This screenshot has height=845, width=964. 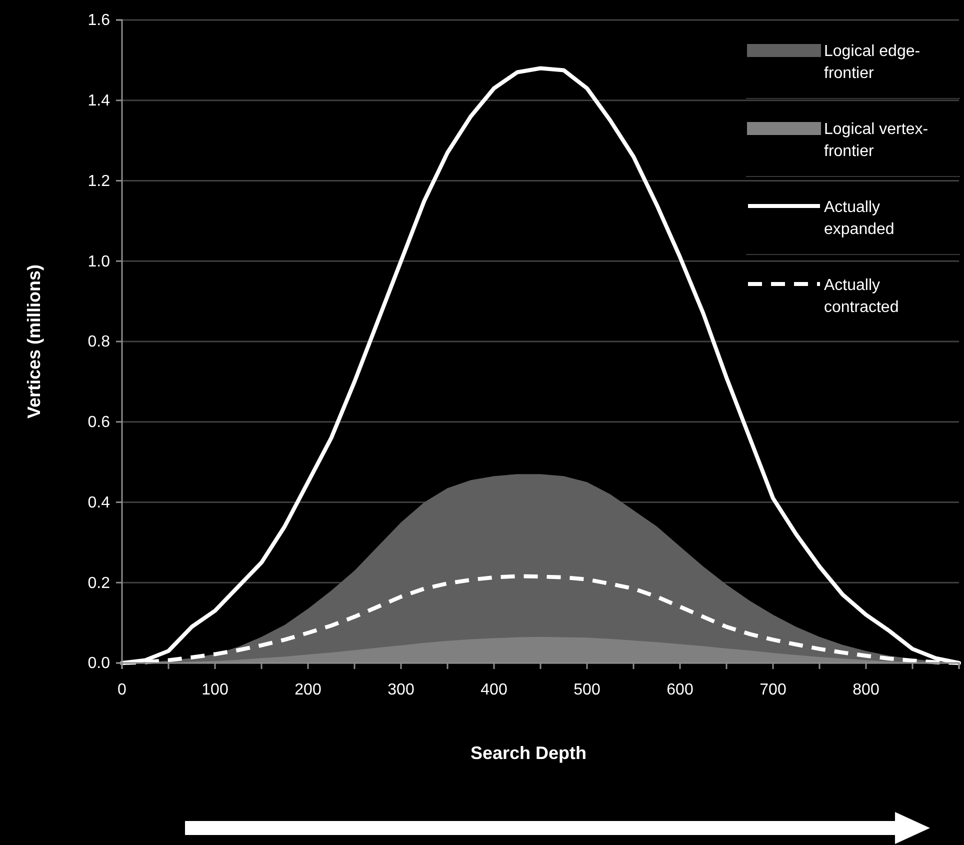 What do you see at coordinates (876, 140) in the screenshot?
I see `legend-label: Logical vertex-frontier` at bounding box center [876, 140].